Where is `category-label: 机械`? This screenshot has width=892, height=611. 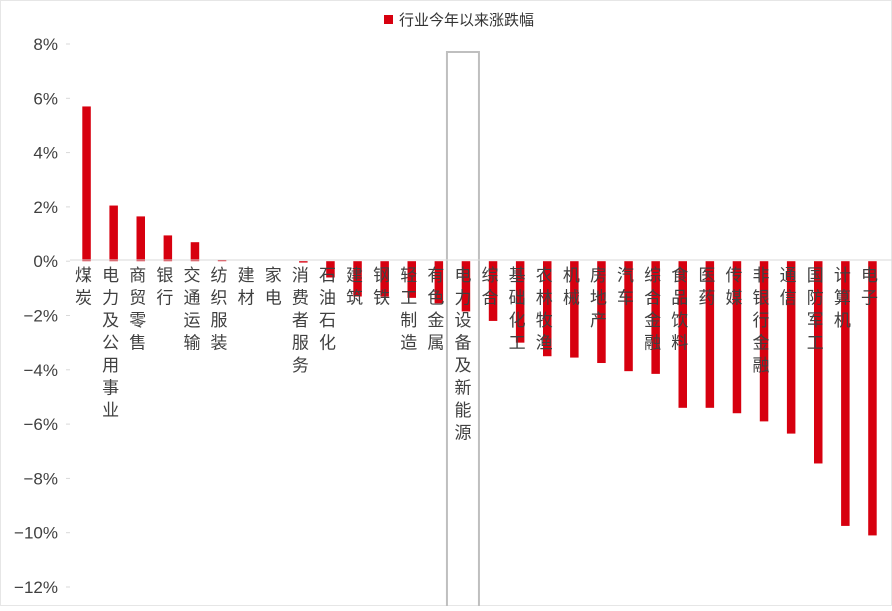
category-label: 机械 is located at coordinates (571, 287).